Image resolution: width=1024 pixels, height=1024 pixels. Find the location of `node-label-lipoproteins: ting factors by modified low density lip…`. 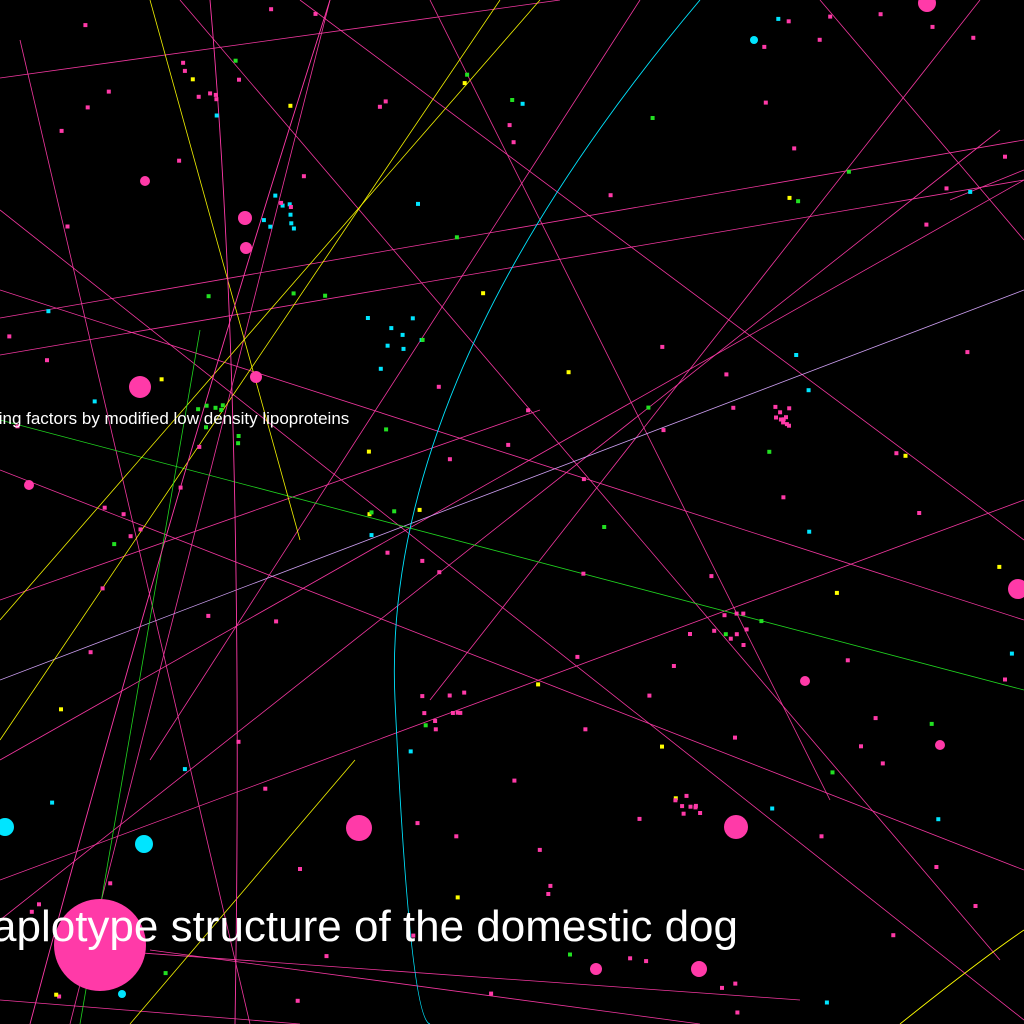

node-label-lipoproteins: ting factors by modified low density lip… is located at coordinates (175, 418).